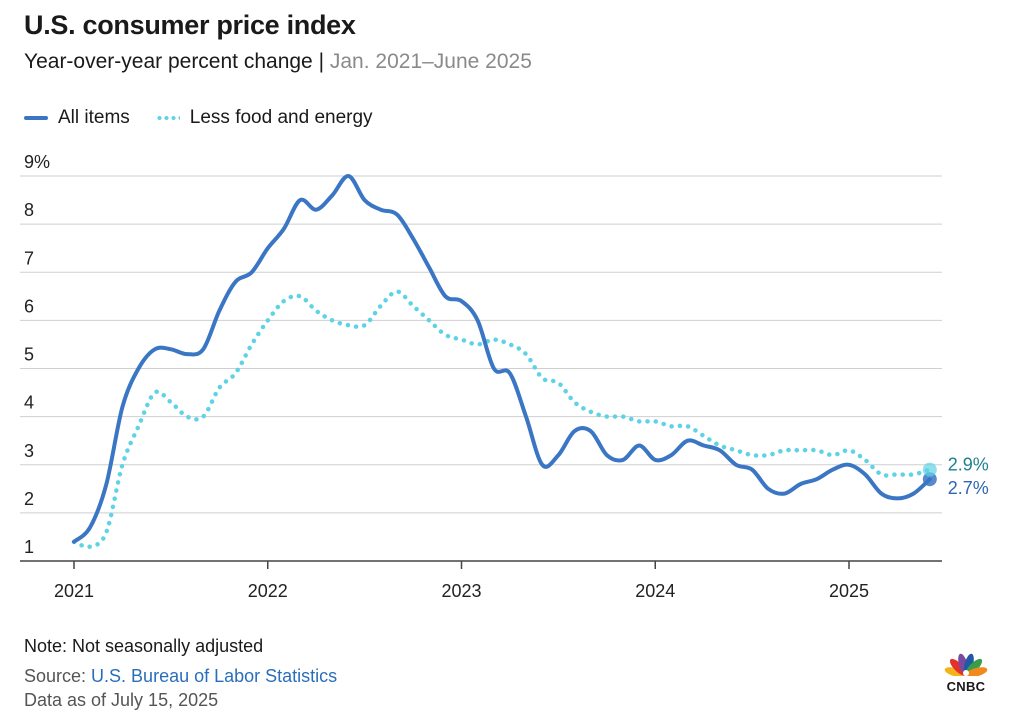 The height and width of the screenshot is (726, 1024). Describe the element at coordinates (174, 61) in the screenshot. I see `subtitle-main: Year-over-year percent change |` at that location.